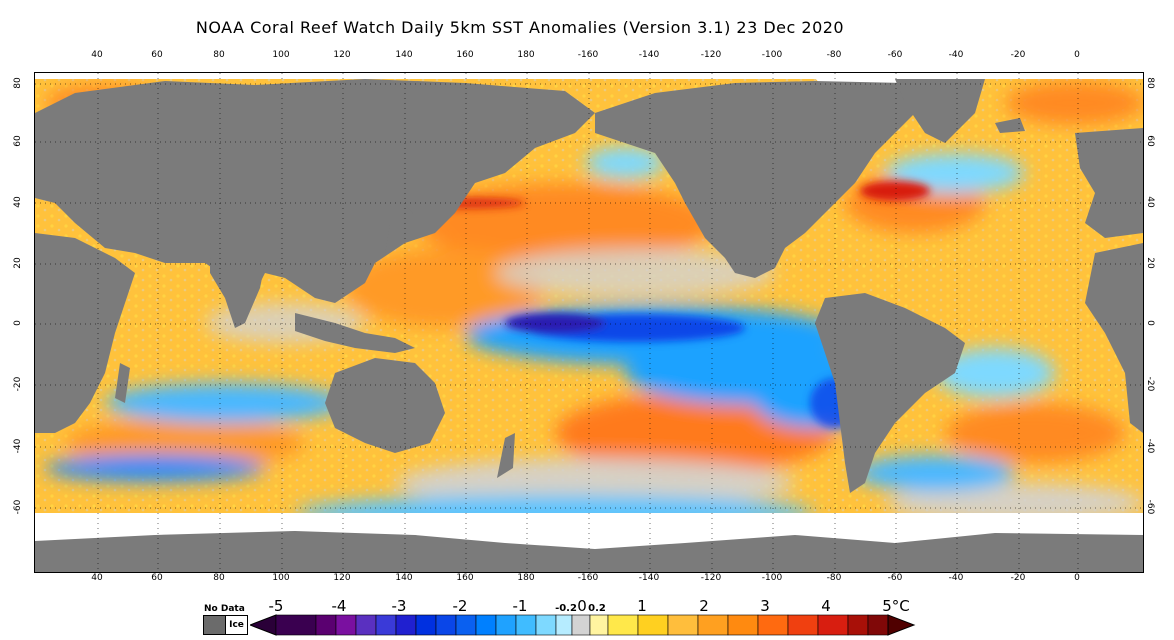 The image size is (1174, 640). I want to click on colorbar-label: 1, so click(642, 606).